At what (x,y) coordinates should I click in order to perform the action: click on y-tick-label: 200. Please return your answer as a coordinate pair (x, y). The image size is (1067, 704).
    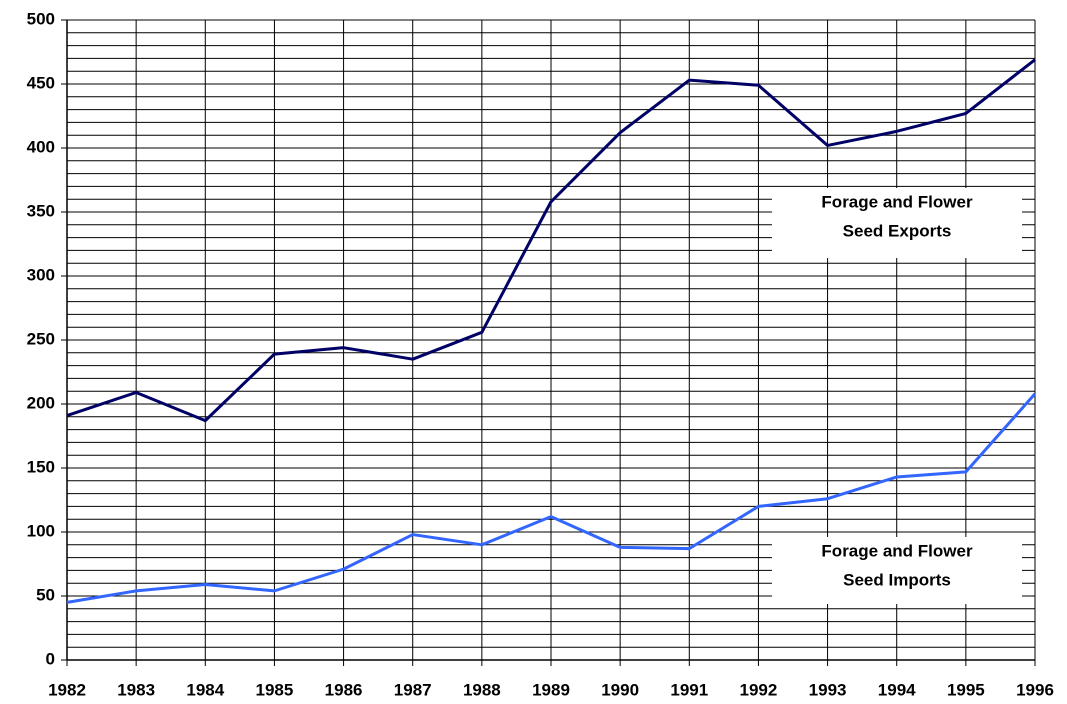
    Looking at the image, I should click on (41, 402).